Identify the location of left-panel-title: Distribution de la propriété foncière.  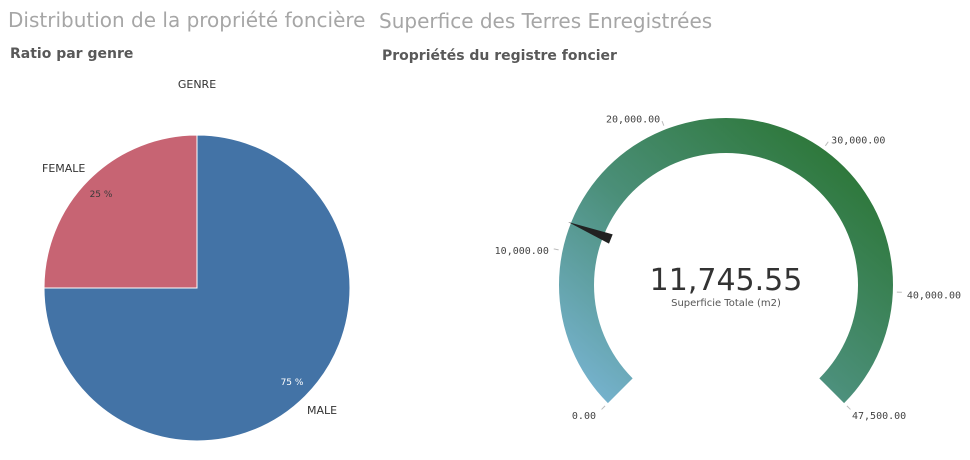
(187, 20).